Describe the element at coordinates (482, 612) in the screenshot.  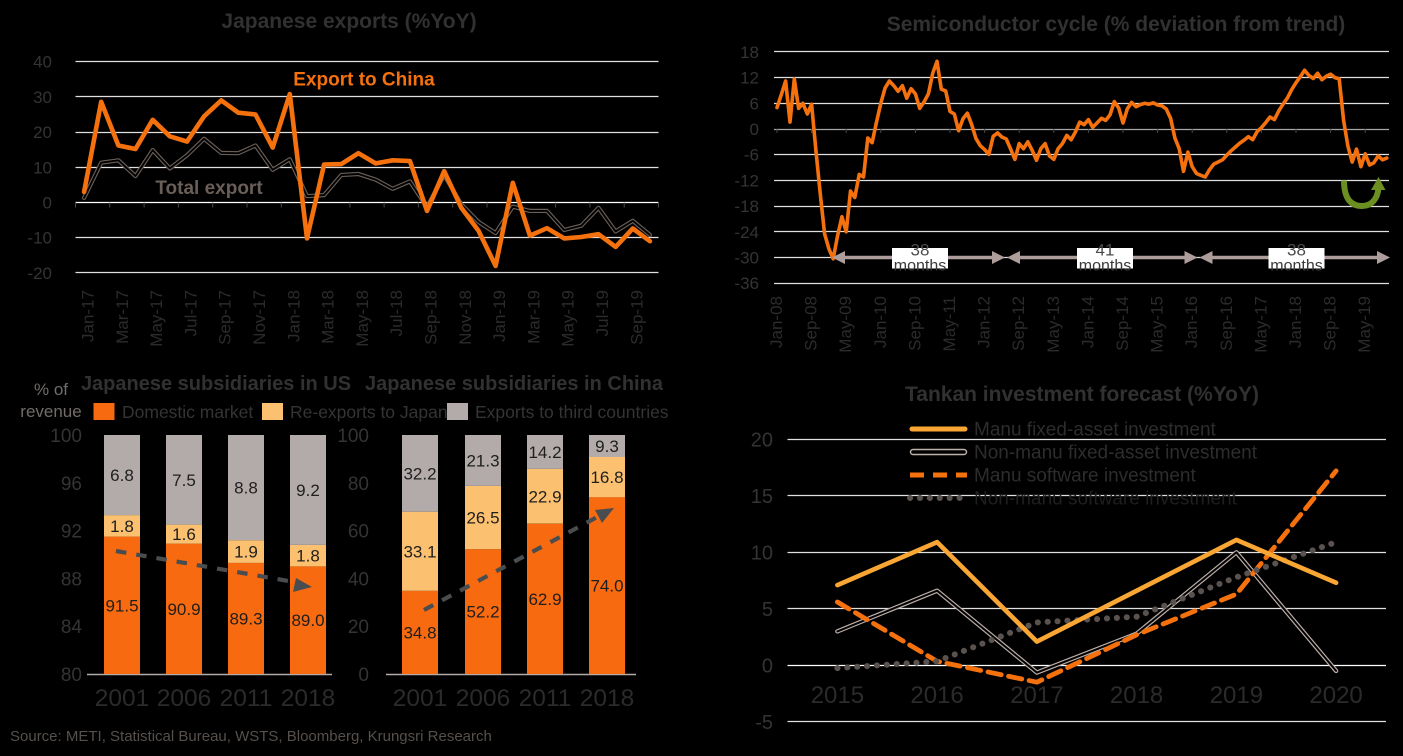
I see `svg-text: 52.2` at that location.